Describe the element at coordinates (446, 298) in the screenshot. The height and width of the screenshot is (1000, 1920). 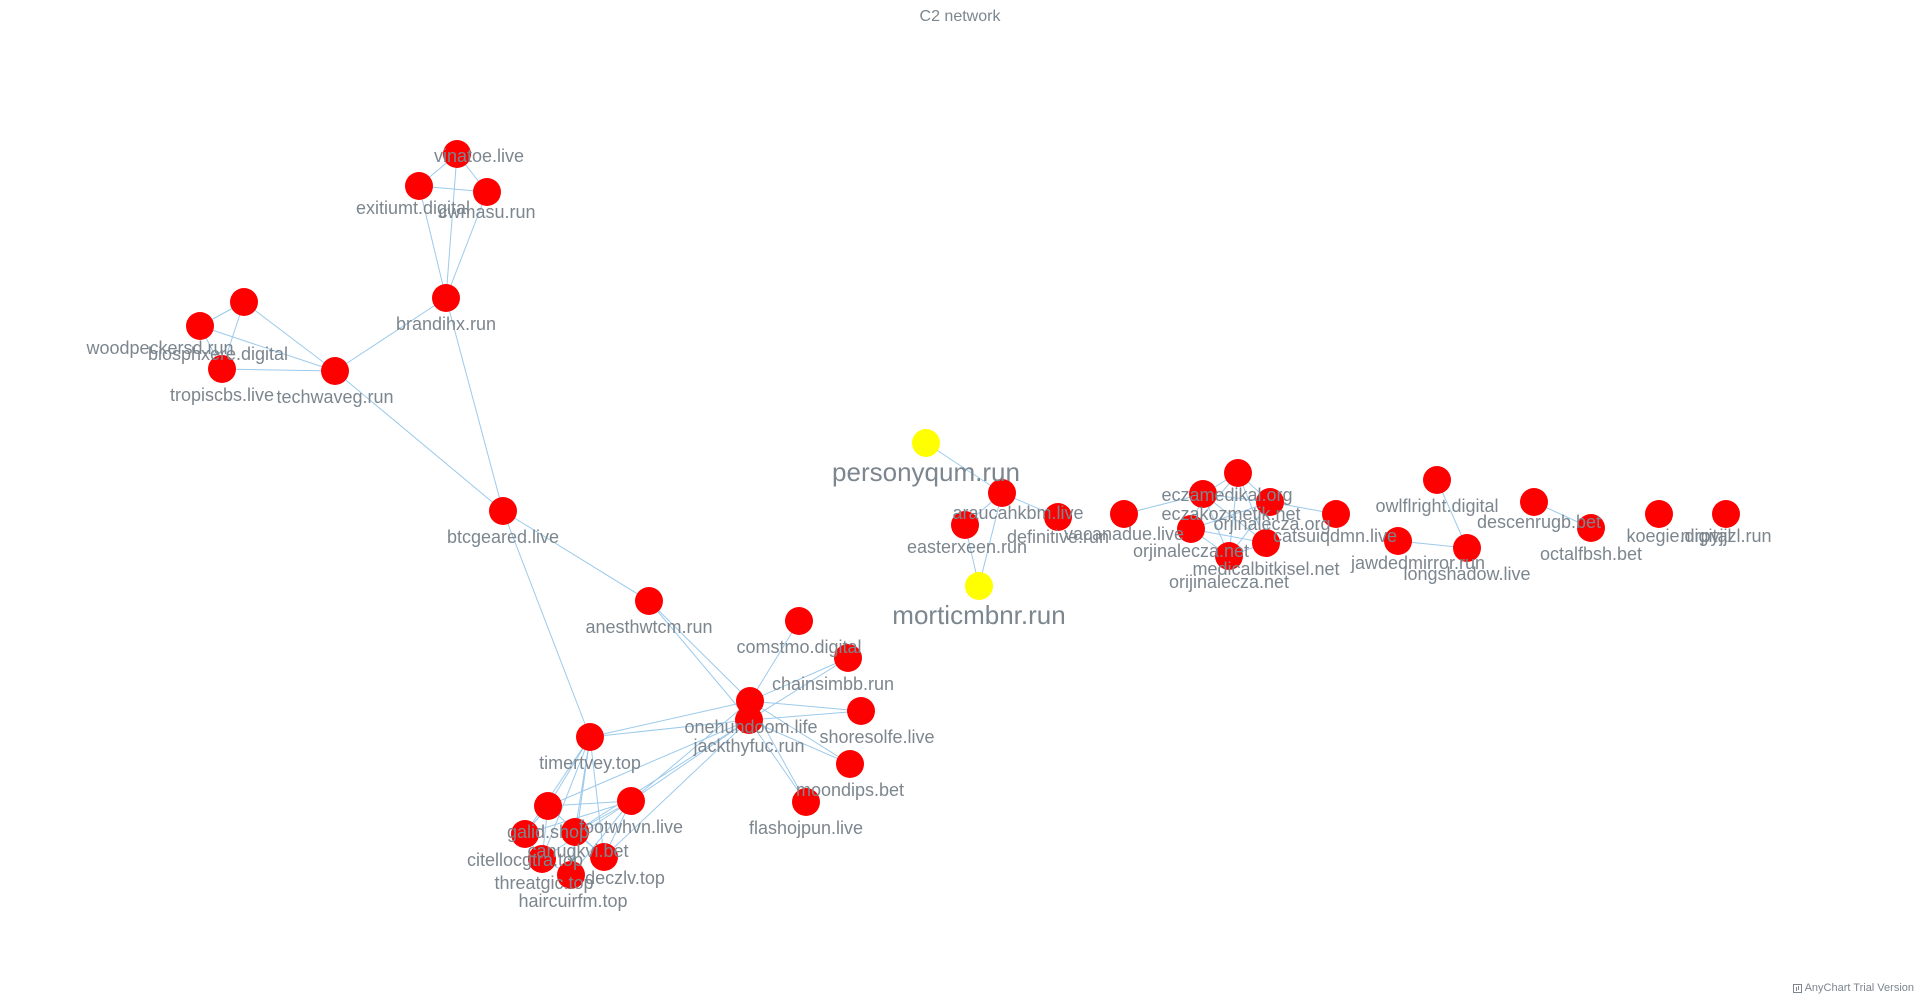
I see `node-brandihx-run` at that location.